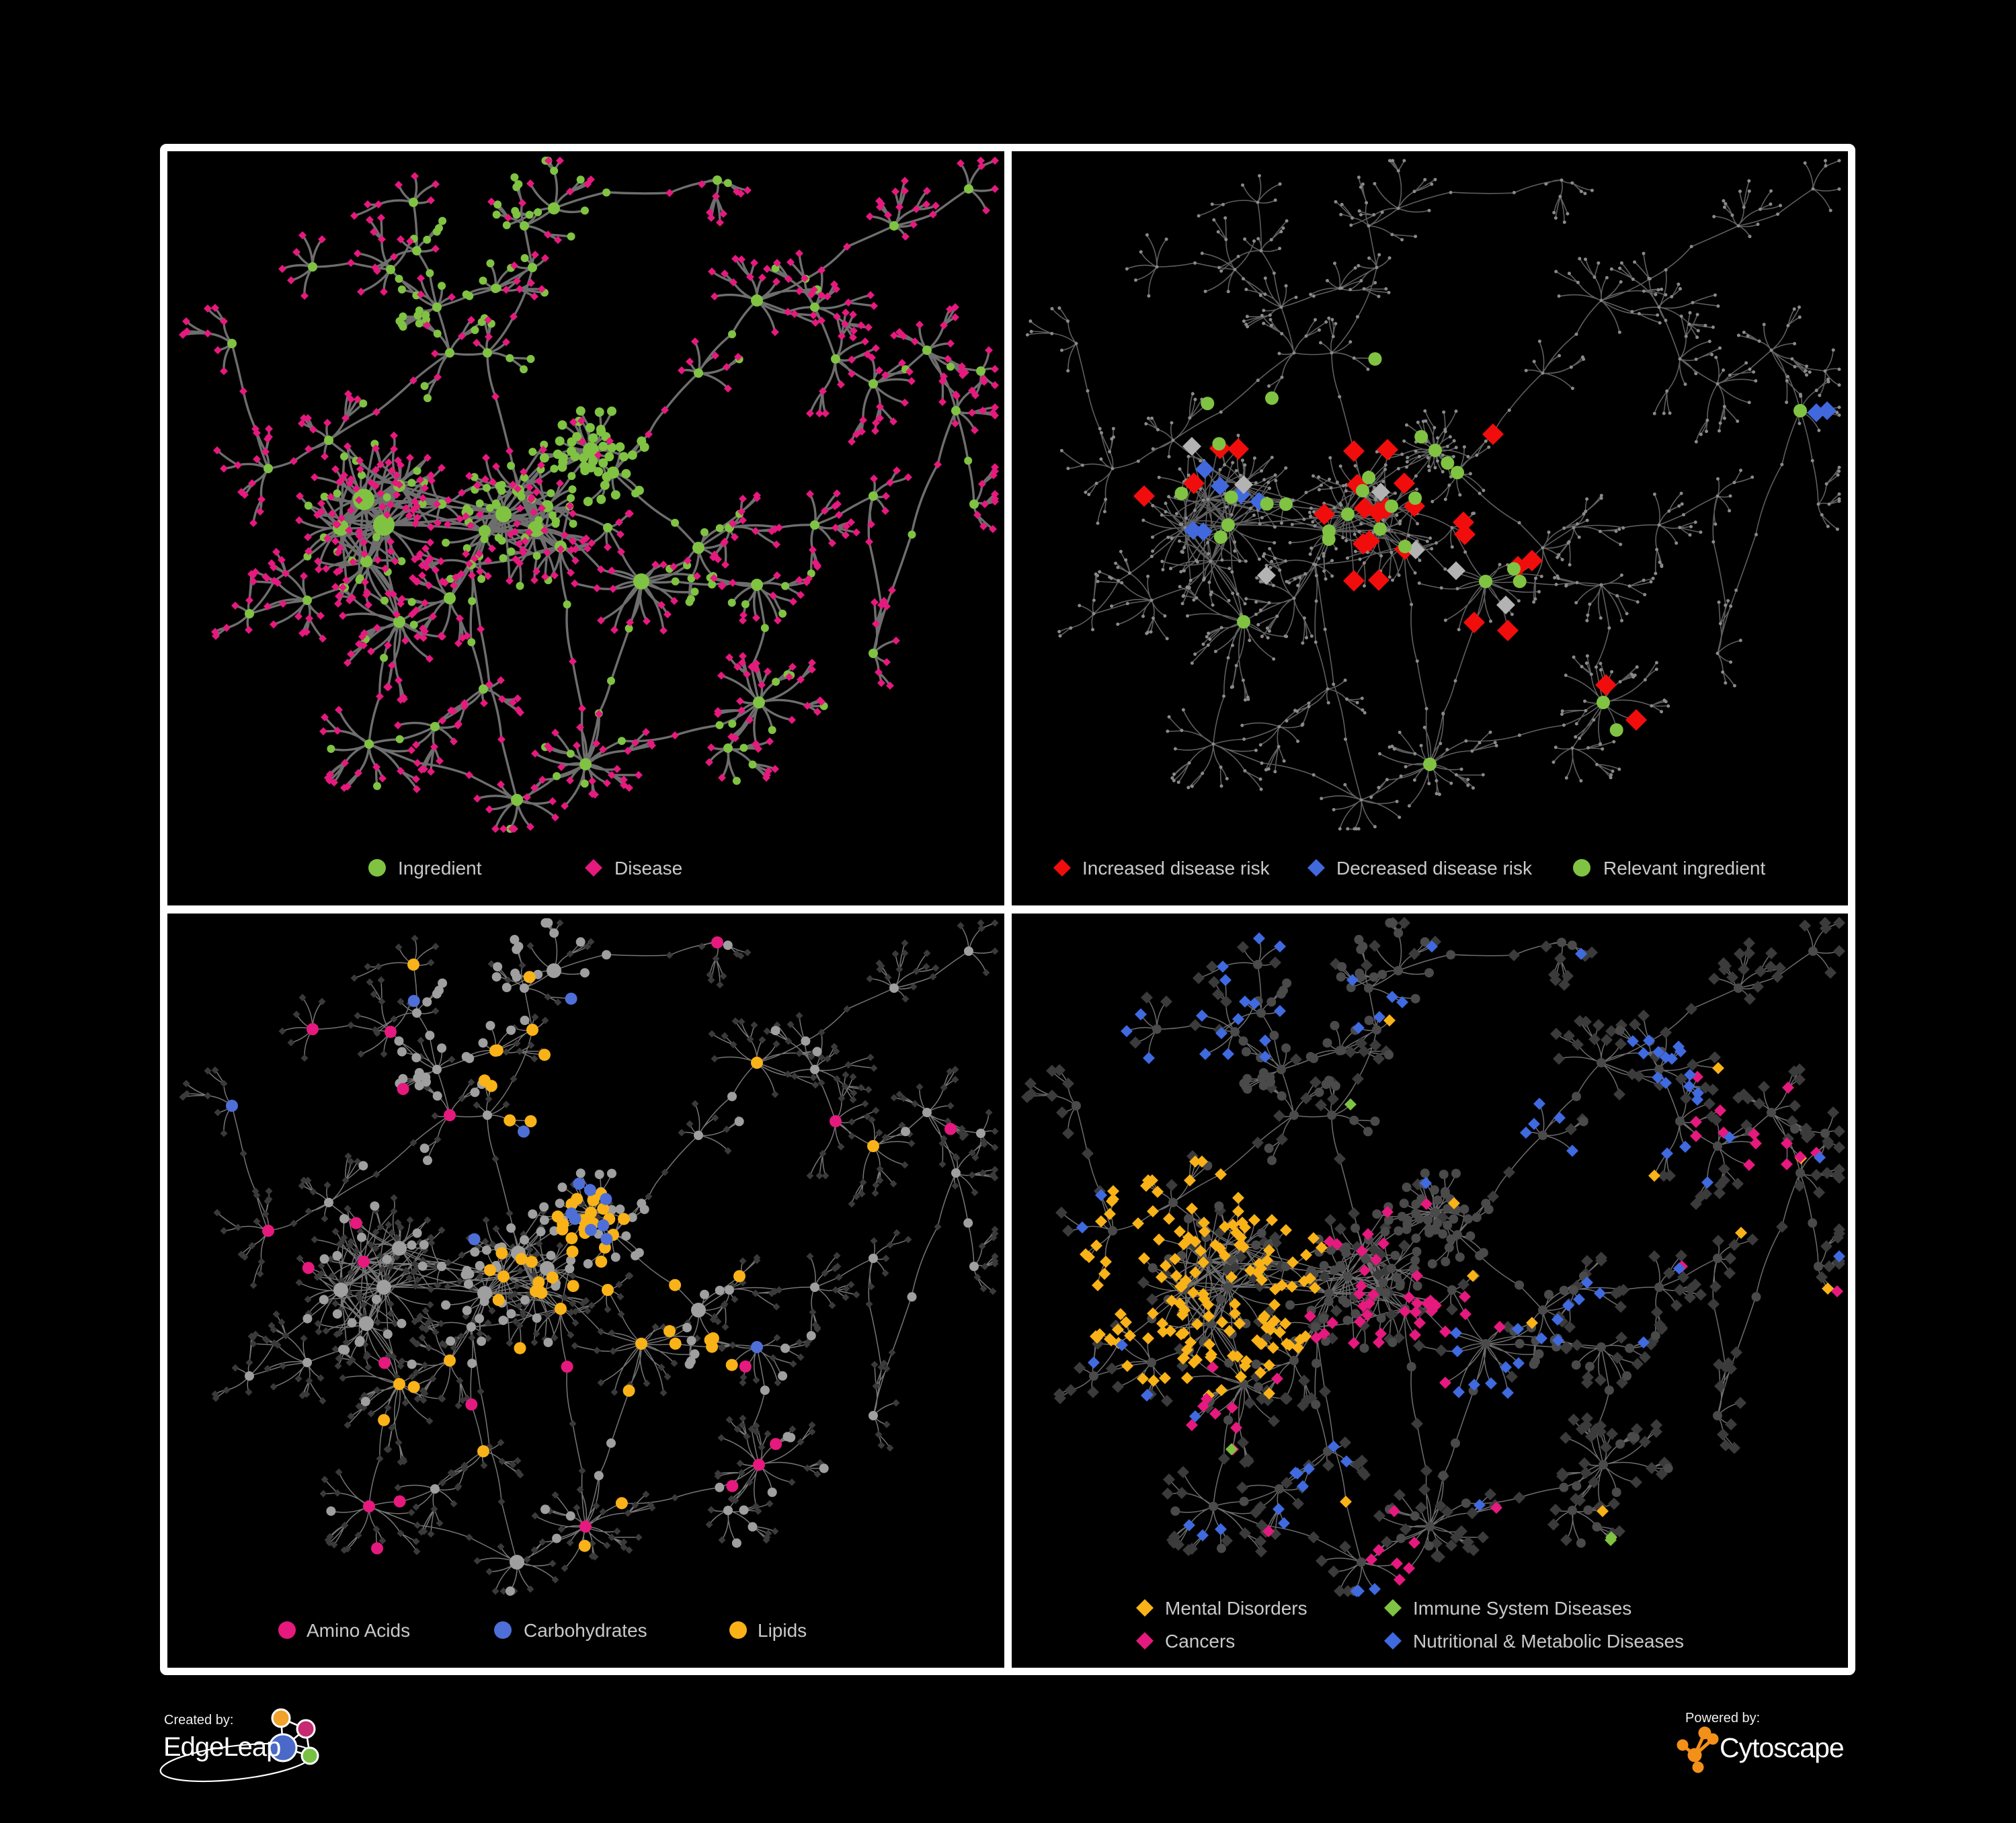  I want to click on svg-text: Increased disease risk, so click(1176, 868).